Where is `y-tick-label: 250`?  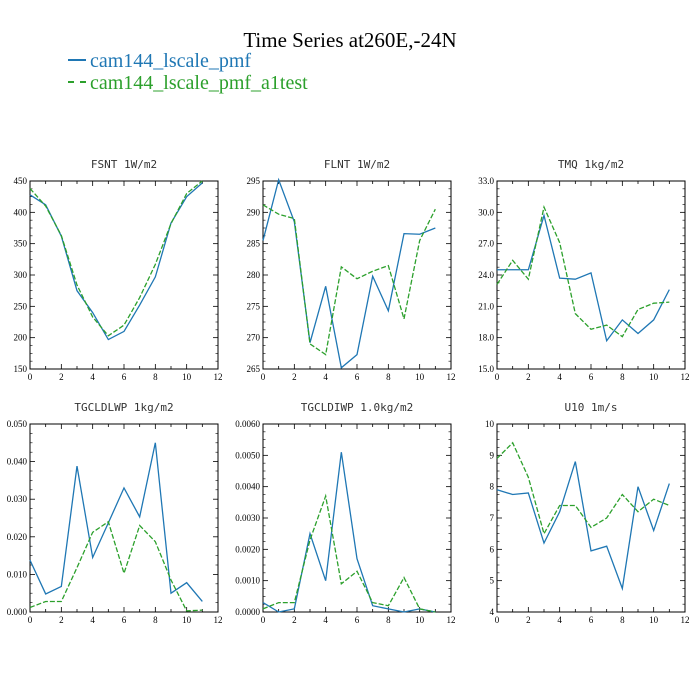
y-tick-label: 250 is located at coordinates (21, 306).